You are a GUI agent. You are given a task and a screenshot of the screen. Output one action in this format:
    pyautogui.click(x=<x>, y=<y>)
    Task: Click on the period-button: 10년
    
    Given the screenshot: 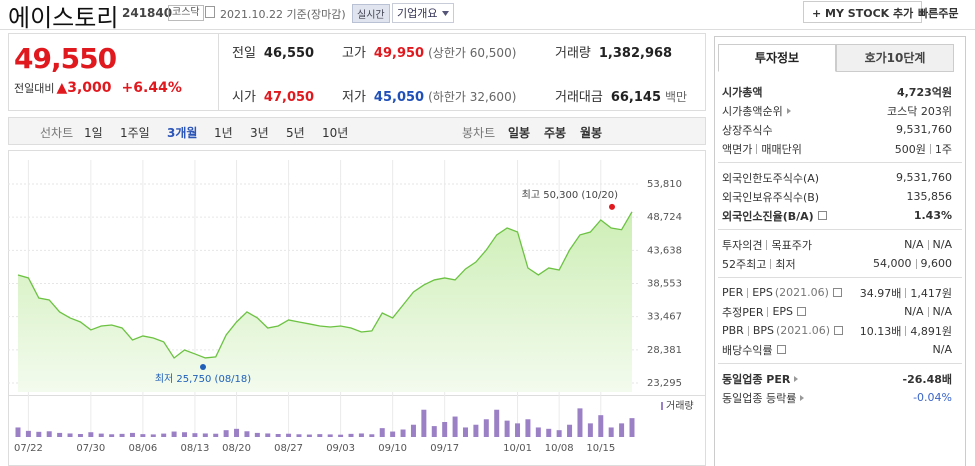 What is the action you would take?
    pyautogui.click(x=335, y=133)
    